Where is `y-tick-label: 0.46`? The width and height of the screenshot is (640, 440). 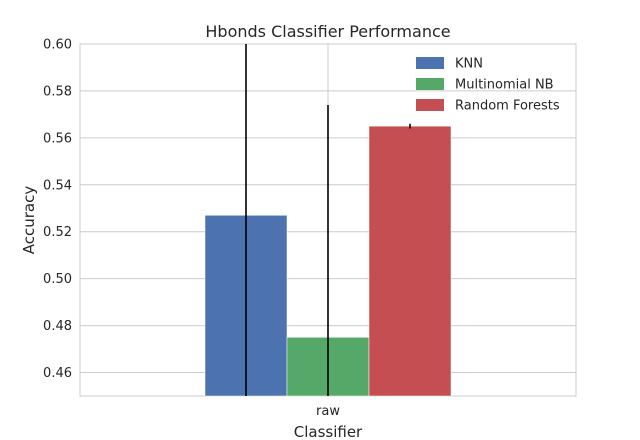
y-tick-label: 0.46 is located at coordinates (57, 373).